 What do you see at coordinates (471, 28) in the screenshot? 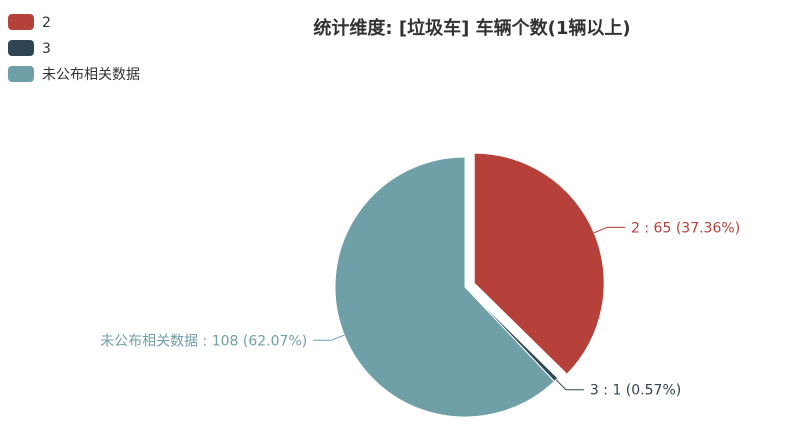
I see `chart-title: 统计维度: [垃圾车] 车辆个数(1辆以上)` at bounding box center [471, 28].